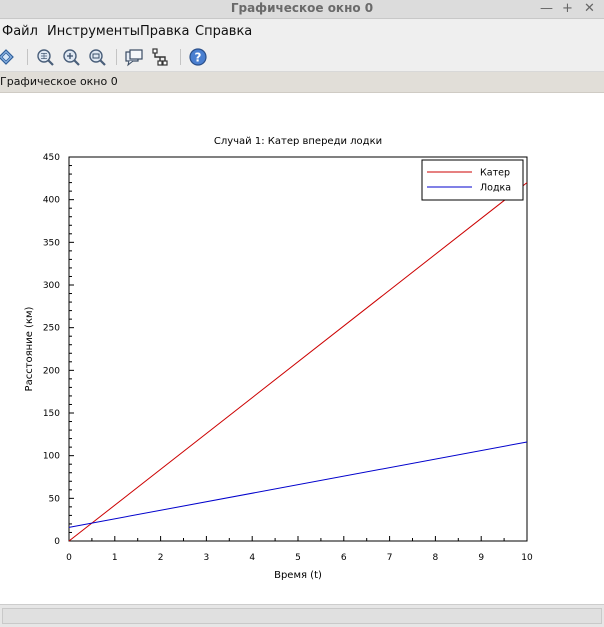  What do you see at coordinates (45, 57) in the screenshot?
I see `zoom-grid-icon` at bounding box center [45, 57].